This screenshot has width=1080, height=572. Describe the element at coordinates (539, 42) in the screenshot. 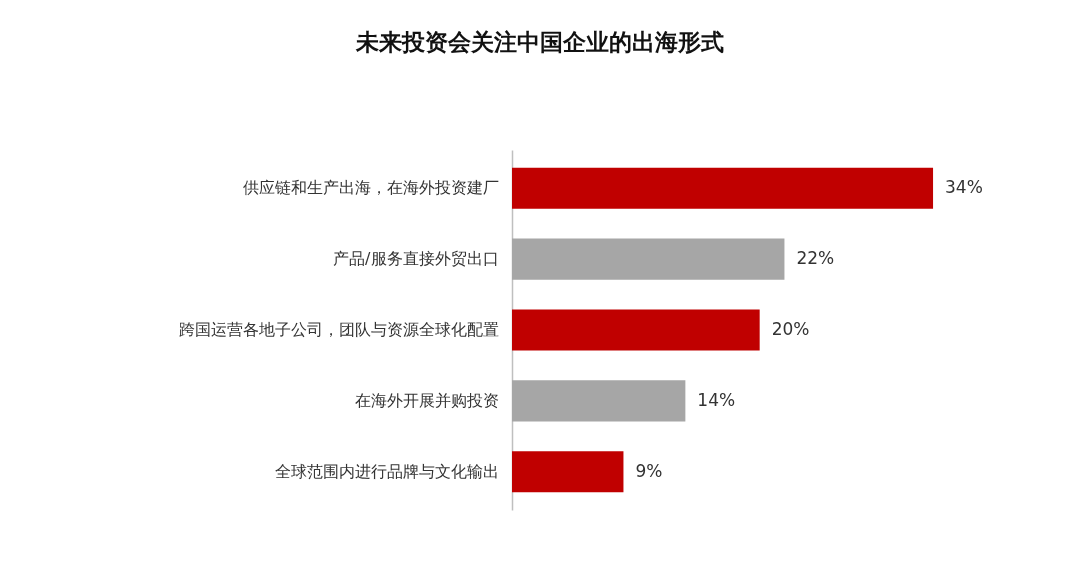

I see `chart-title: 未来投资会关注中国企业的出海形式` at that location.